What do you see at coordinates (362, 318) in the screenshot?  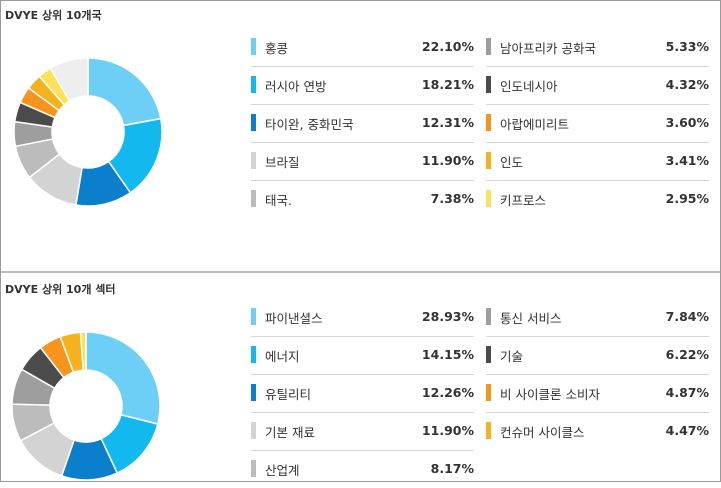 I see `legend-item: 파이낸셜스 28.93%` at bounding box center [362, 318].